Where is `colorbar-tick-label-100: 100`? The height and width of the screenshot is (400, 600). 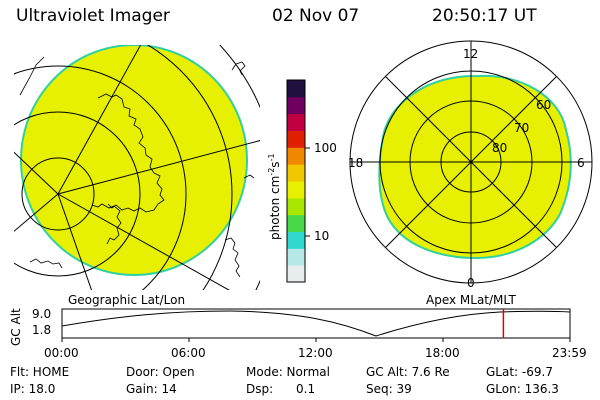
colorbar-tick-label-100: 100 is located at coordinates (325, 148).